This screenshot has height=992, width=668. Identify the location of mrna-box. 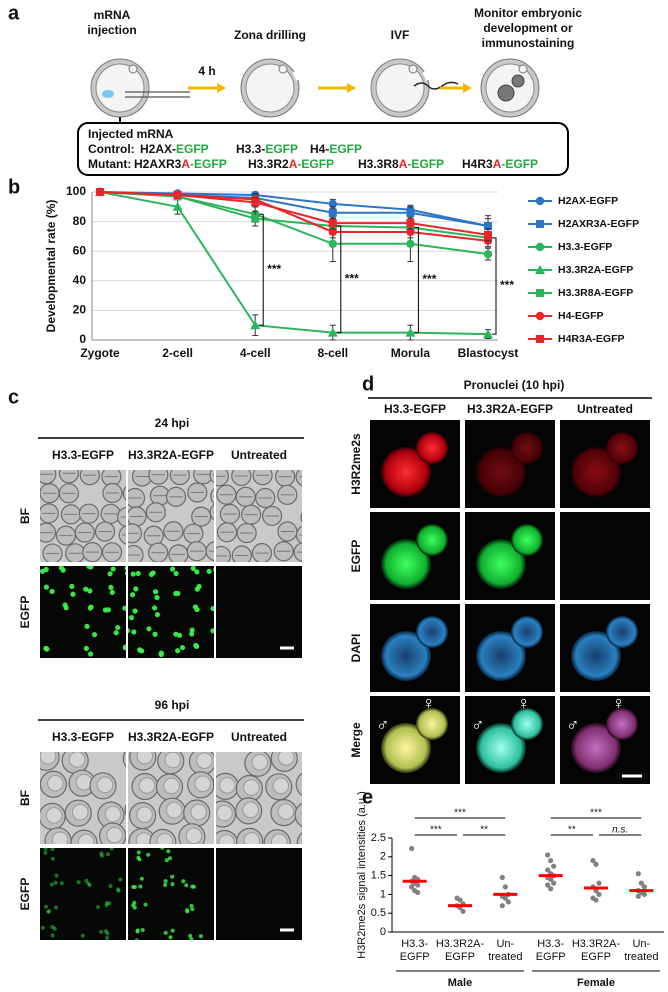
(323, 149).